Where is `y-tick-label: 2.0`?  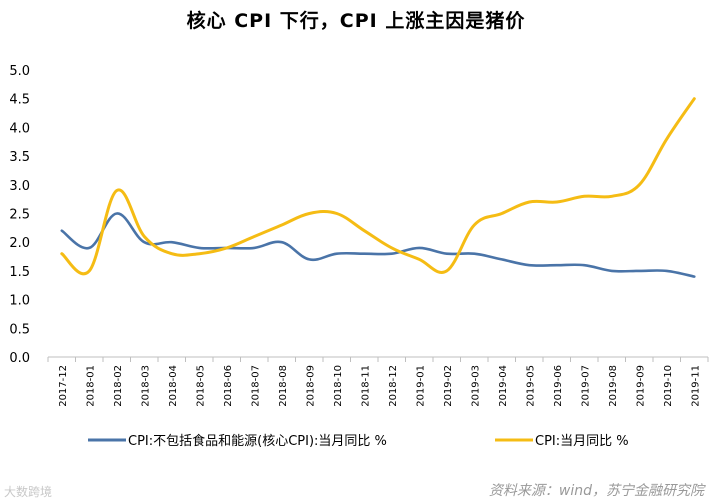 y-tick-label: 2.0 is located at coordinates (19, 243).